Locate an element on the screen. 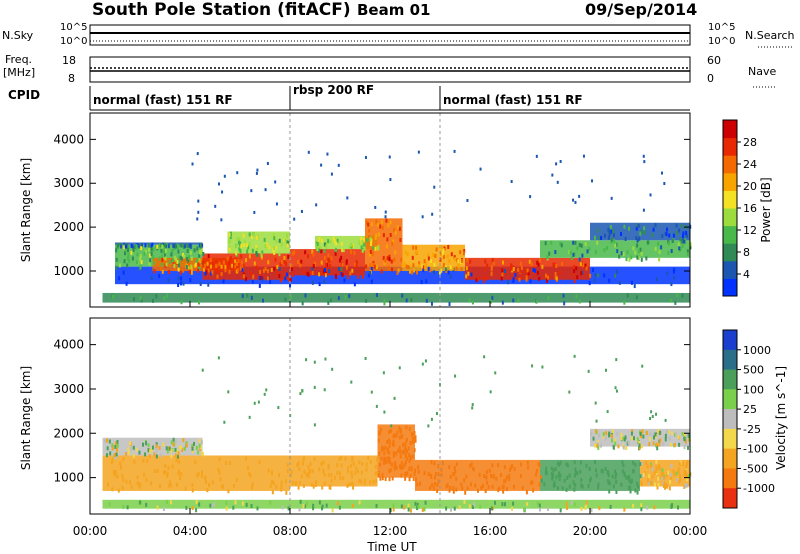 This screenshot has width=800, height=554. velocity-ylabel: Slant Range [km] is located at coordinates (26, 418).